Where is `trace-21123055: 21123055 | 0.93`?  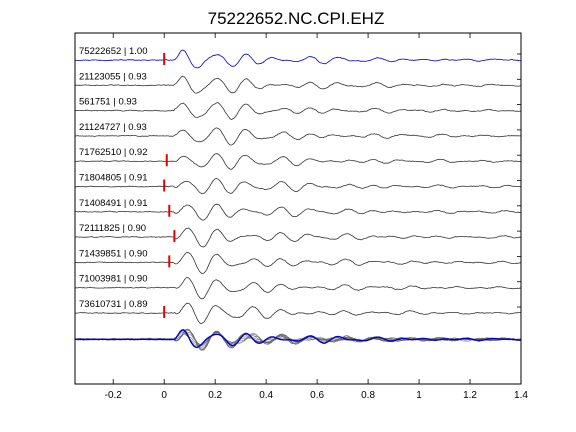
trace-21123055: 21123055 | 0.93 is located at coordinates (298, 82).